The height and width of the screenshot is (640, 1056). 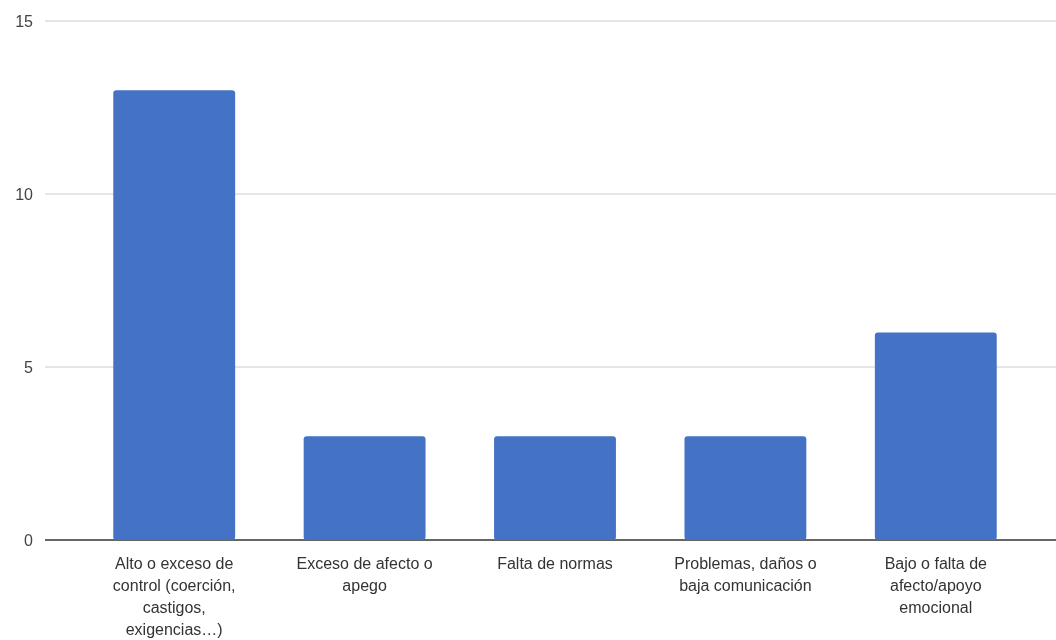 What do you see at coordinates (745, 574) in the screenshot?
I see `x-tick-label: Problemas, daños o baja comunicación` at bounding box center [745, 574].